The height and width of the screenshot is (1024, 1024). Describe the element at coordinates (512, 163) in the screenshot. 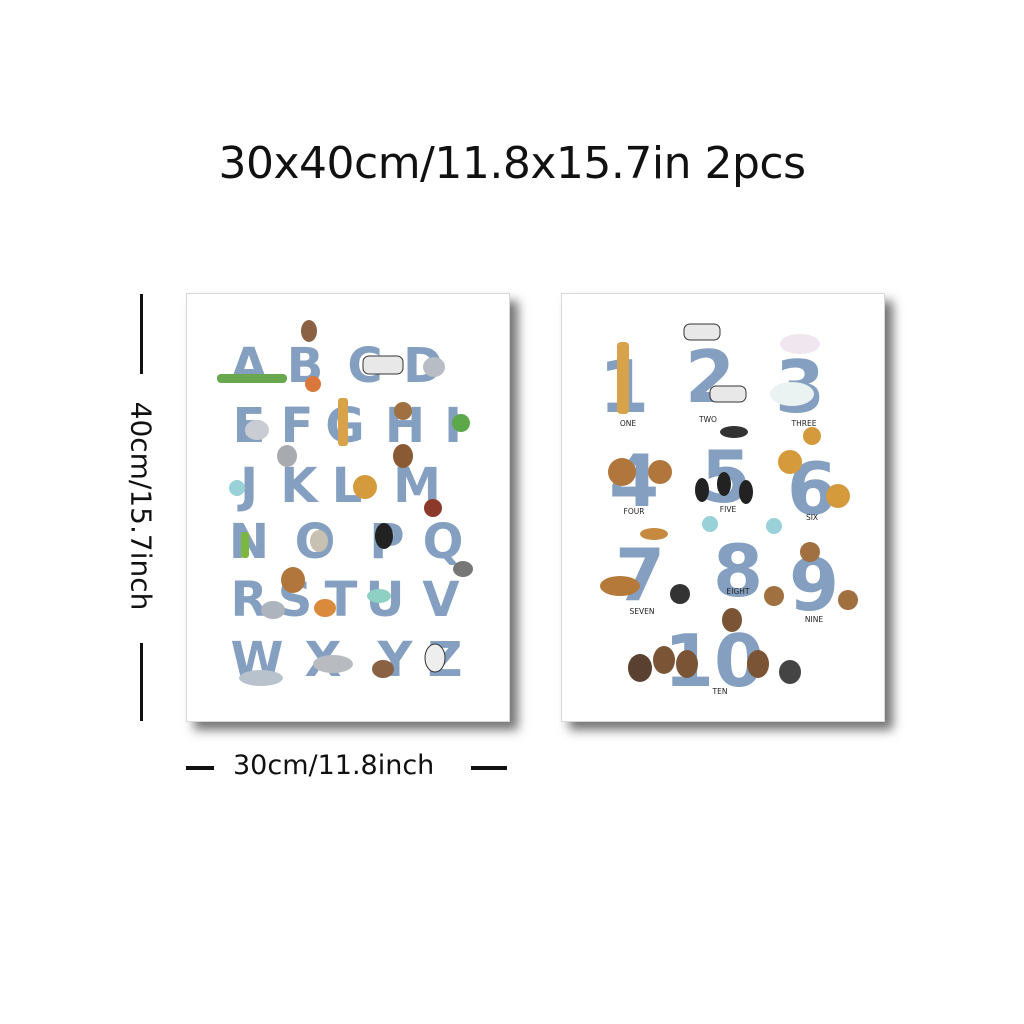

I see `page-title: 30x40cm/11.8x15.7in 2pcs` at that location.